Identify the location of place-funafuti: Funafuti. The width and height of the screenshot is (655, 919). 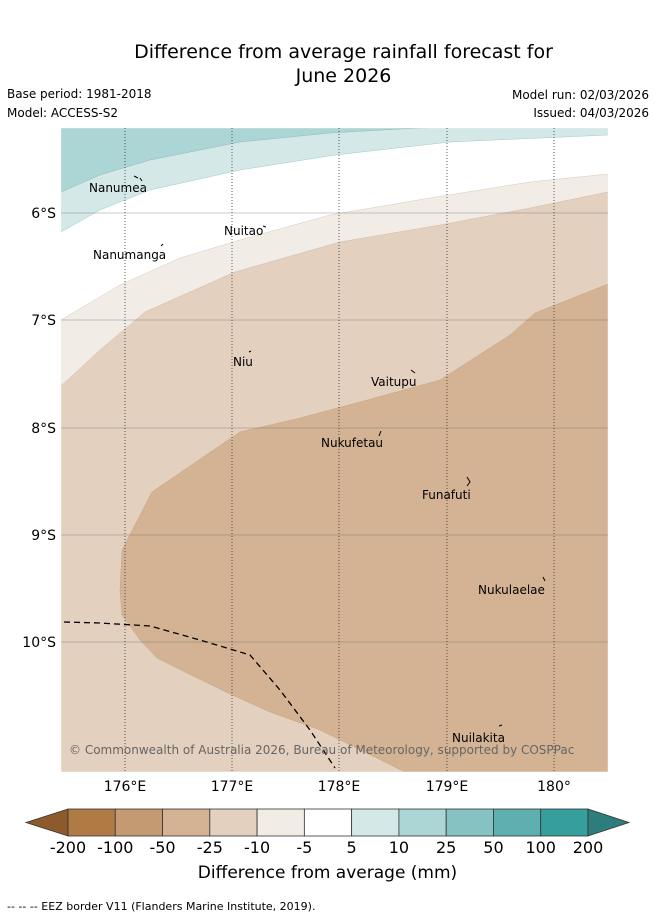
(446, 495).